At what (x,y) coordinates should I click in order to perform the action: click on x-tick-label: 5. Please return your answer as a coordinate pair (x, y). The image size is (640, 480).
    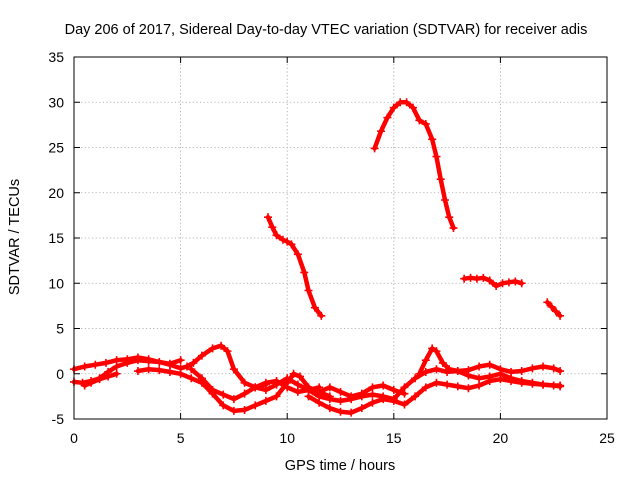
    Looking at the image, I should click on (181, 438).